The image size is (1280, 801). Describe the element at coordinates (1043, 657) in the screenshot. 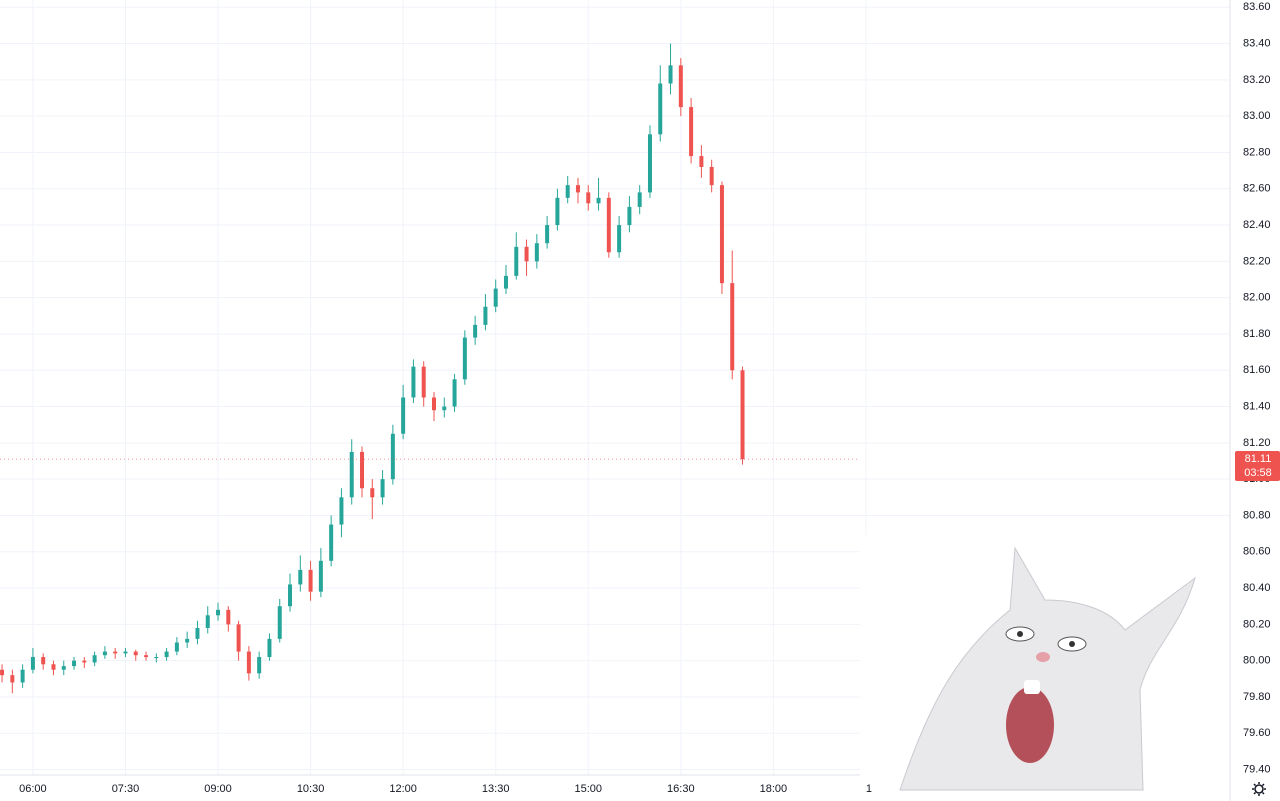

I see `cat-nose` at that location.